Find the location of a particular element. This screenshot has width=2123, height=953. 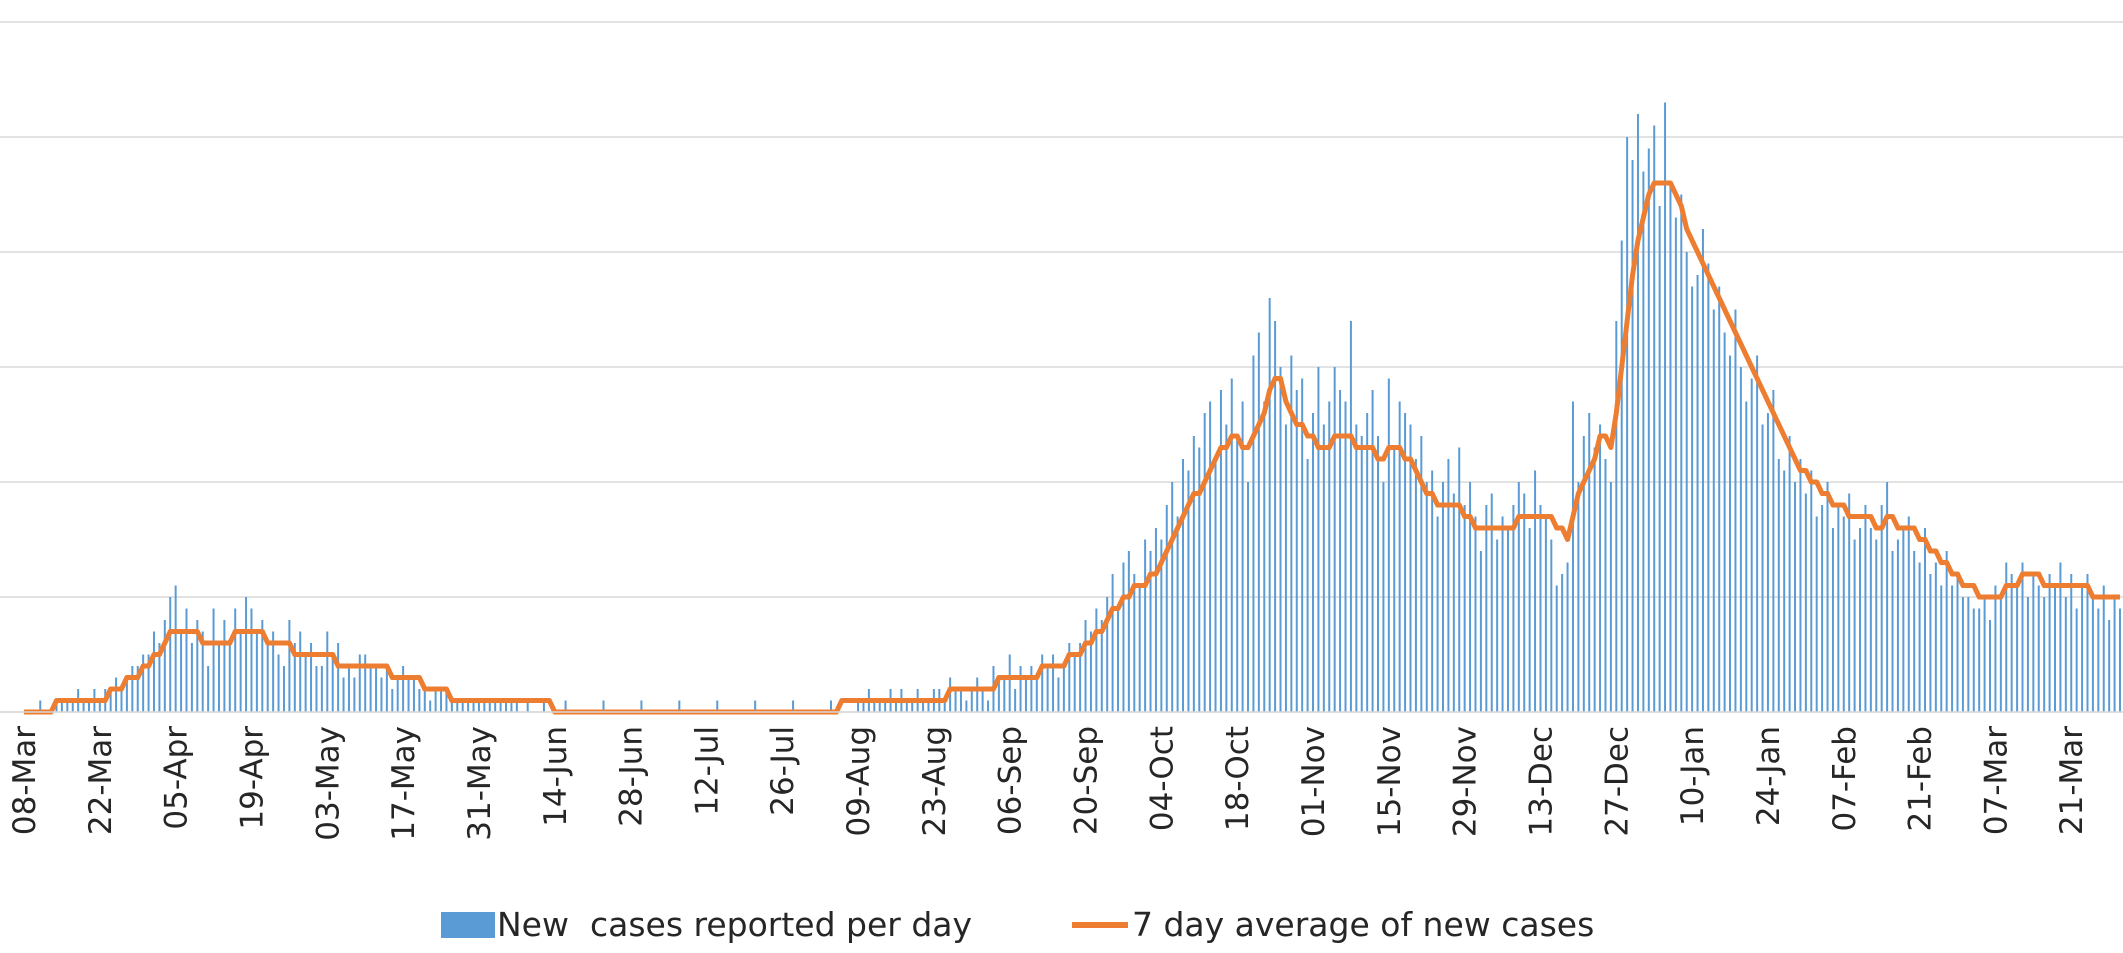

x-tick-label: 04-Oct is located at coordinates (1162, 778).